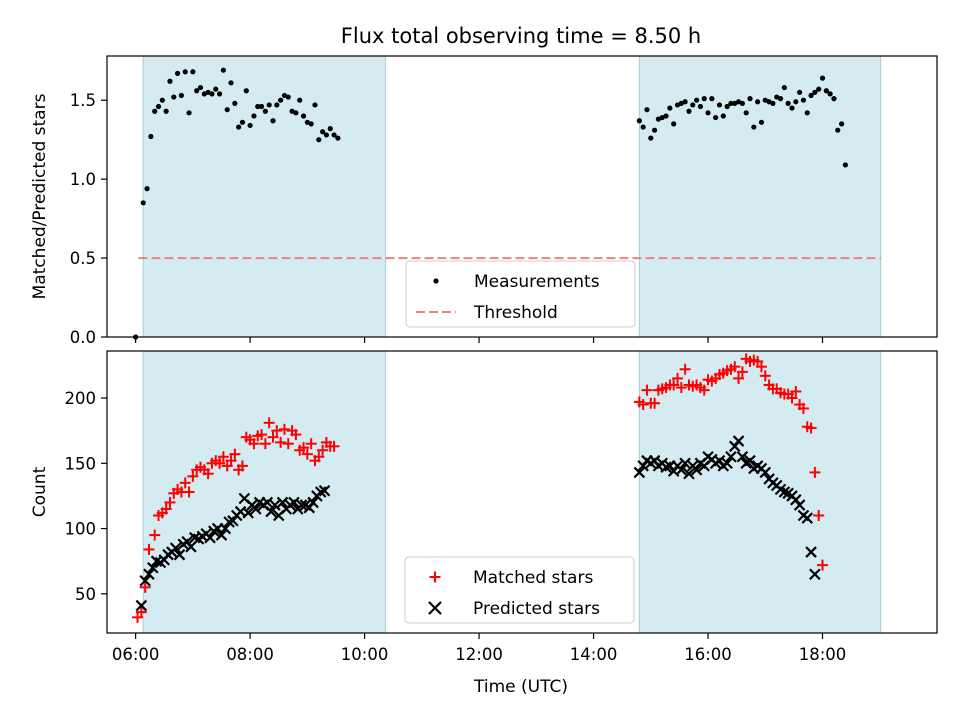 The height and width of the screenshot is (720, 960). Describe the element at coordinates (85, 594) in the screenshot. I see `y-tick-label: 50` at that location.